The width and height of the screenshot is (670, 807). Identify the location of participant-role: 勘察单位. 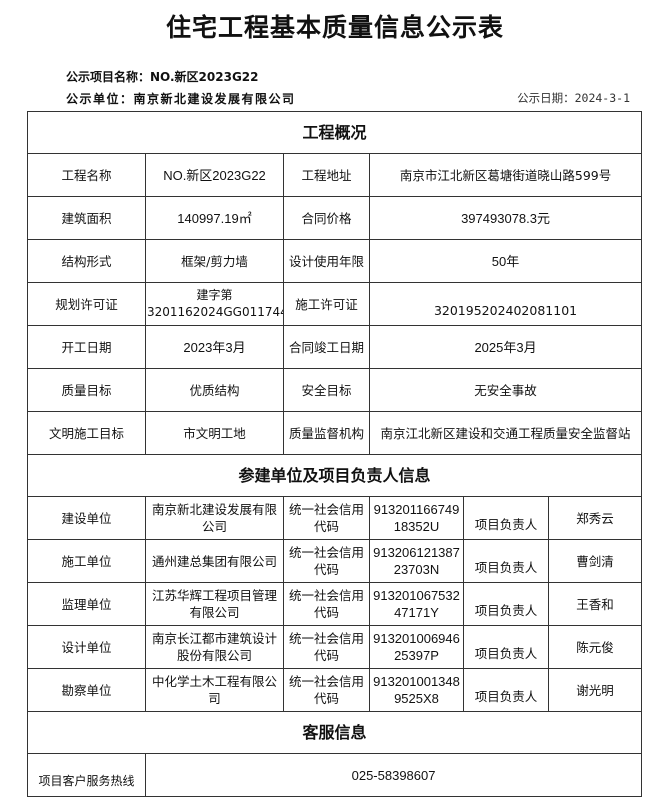
(86, 690).